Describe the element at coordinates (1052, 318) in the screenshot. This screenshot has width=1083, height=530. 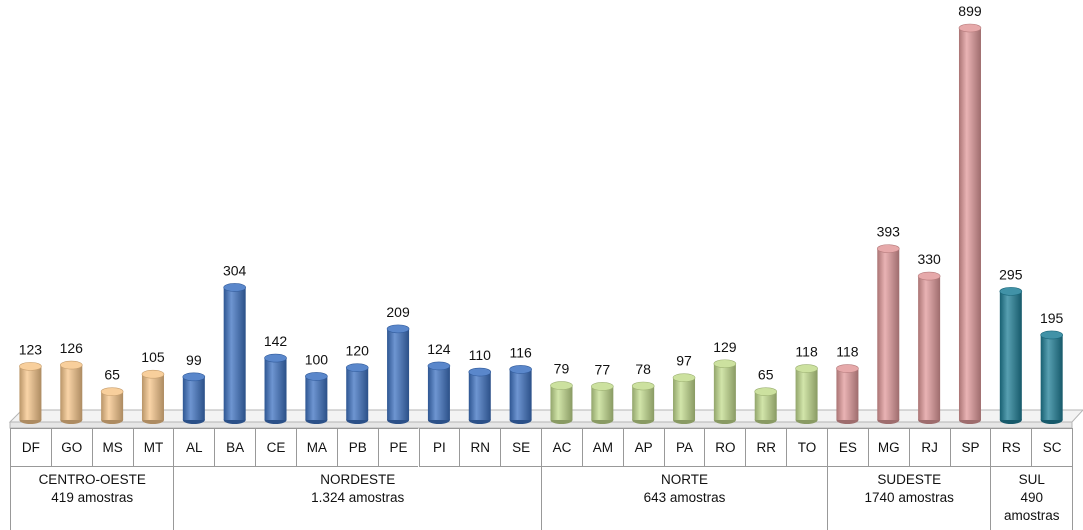
I see `data-label: 195` at that location.